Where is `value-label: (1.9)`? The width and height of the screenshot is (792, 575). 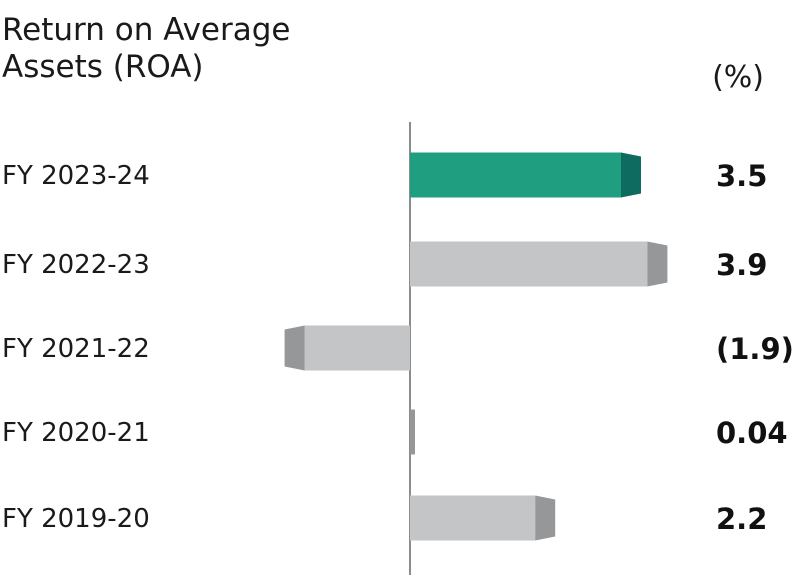 value-label: (1.9) is located at coordinates (754, 349).